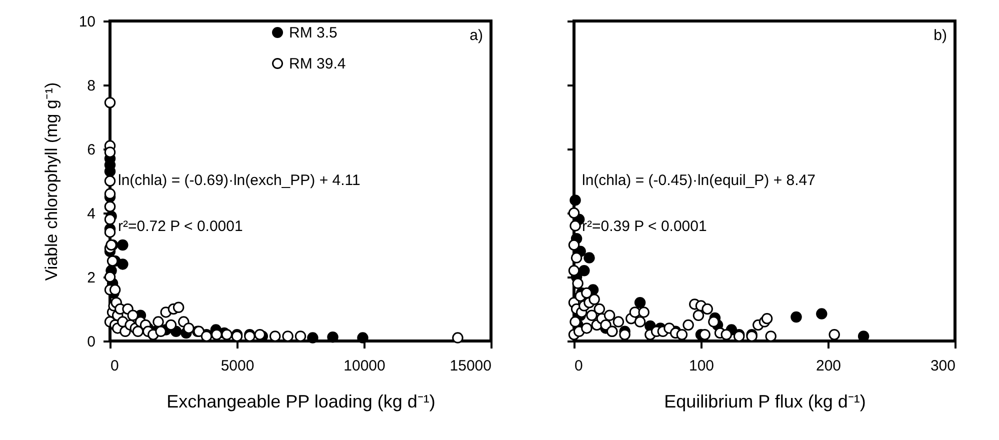 This screenshot has height=440, width=999. I want to click on legend-label: RM 39.4, so click(317, 64).